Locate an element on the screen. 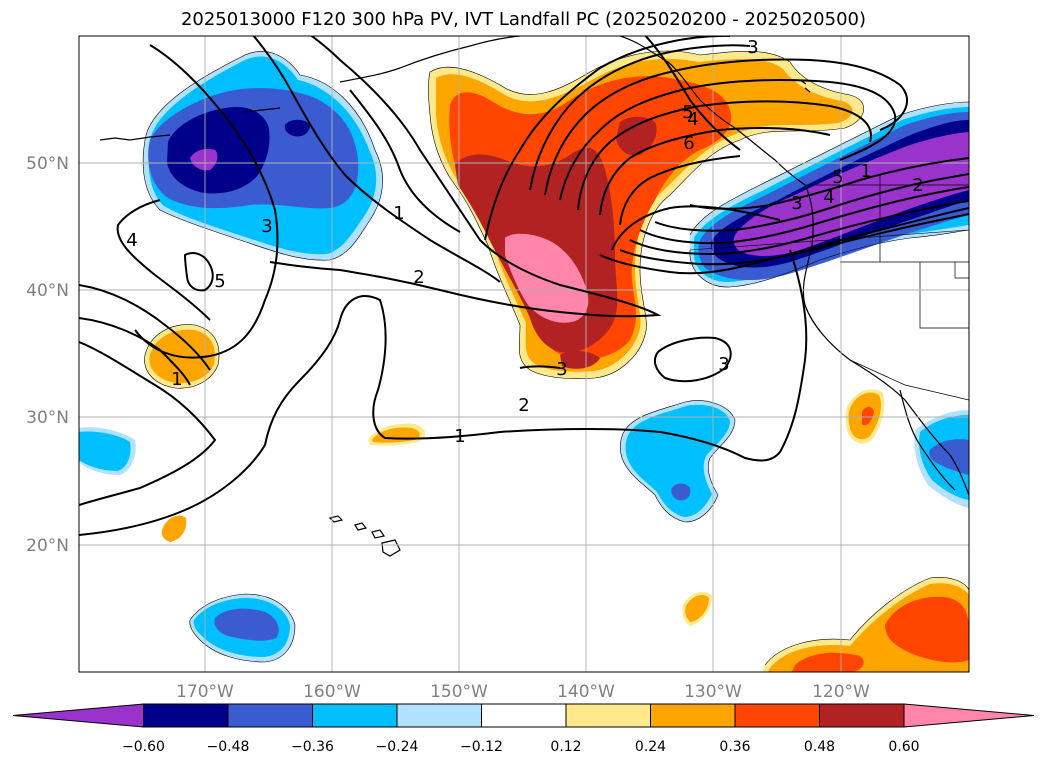 The height and width of the screenshot is (765, 1047). colorbar-tick: 0.24 is located at coordinates (650, 747).